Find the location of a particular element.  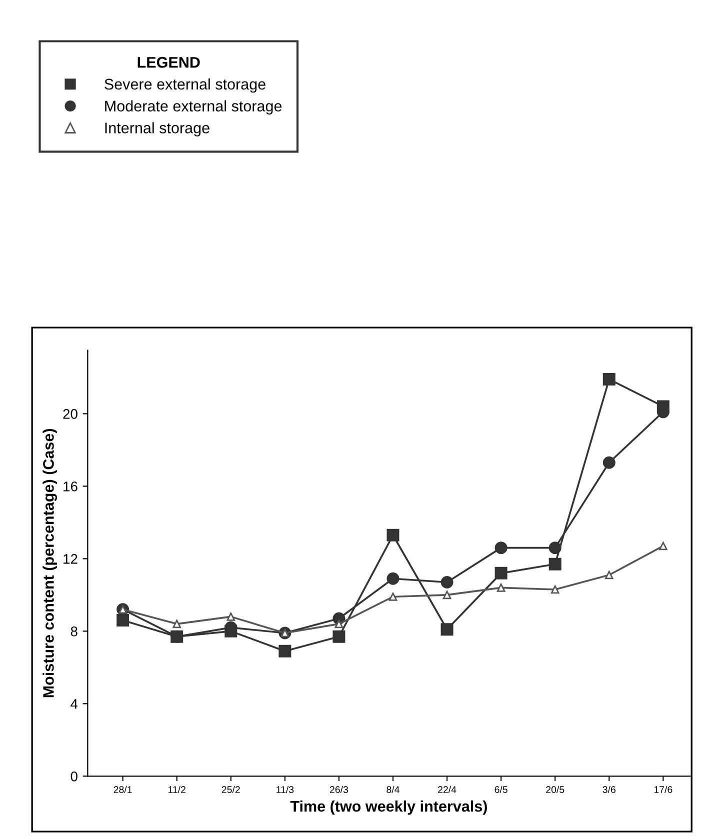

x-tick-label: 11/3 is located at coordinates (285, 790).